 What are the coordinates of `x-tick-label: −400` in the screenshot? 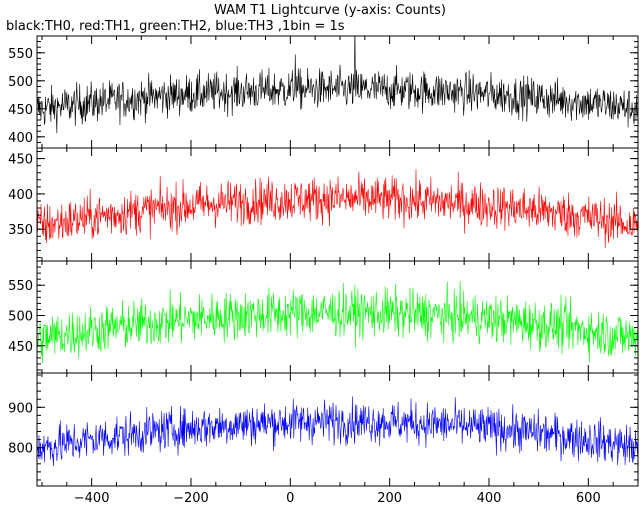 It's located at (92, 498).